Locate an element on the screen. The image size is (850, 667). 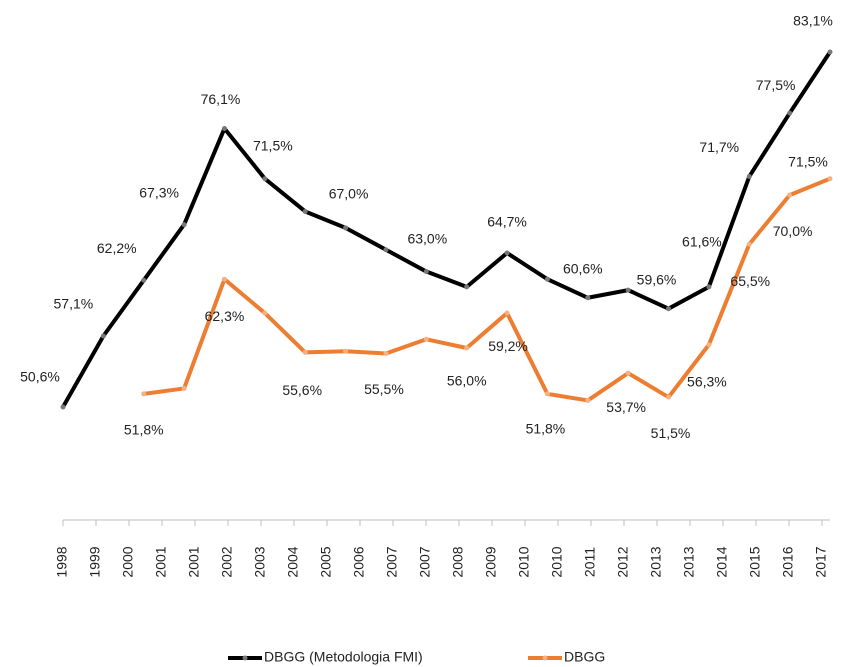
data-label: 64,7% is located at coordinates (507, 222).